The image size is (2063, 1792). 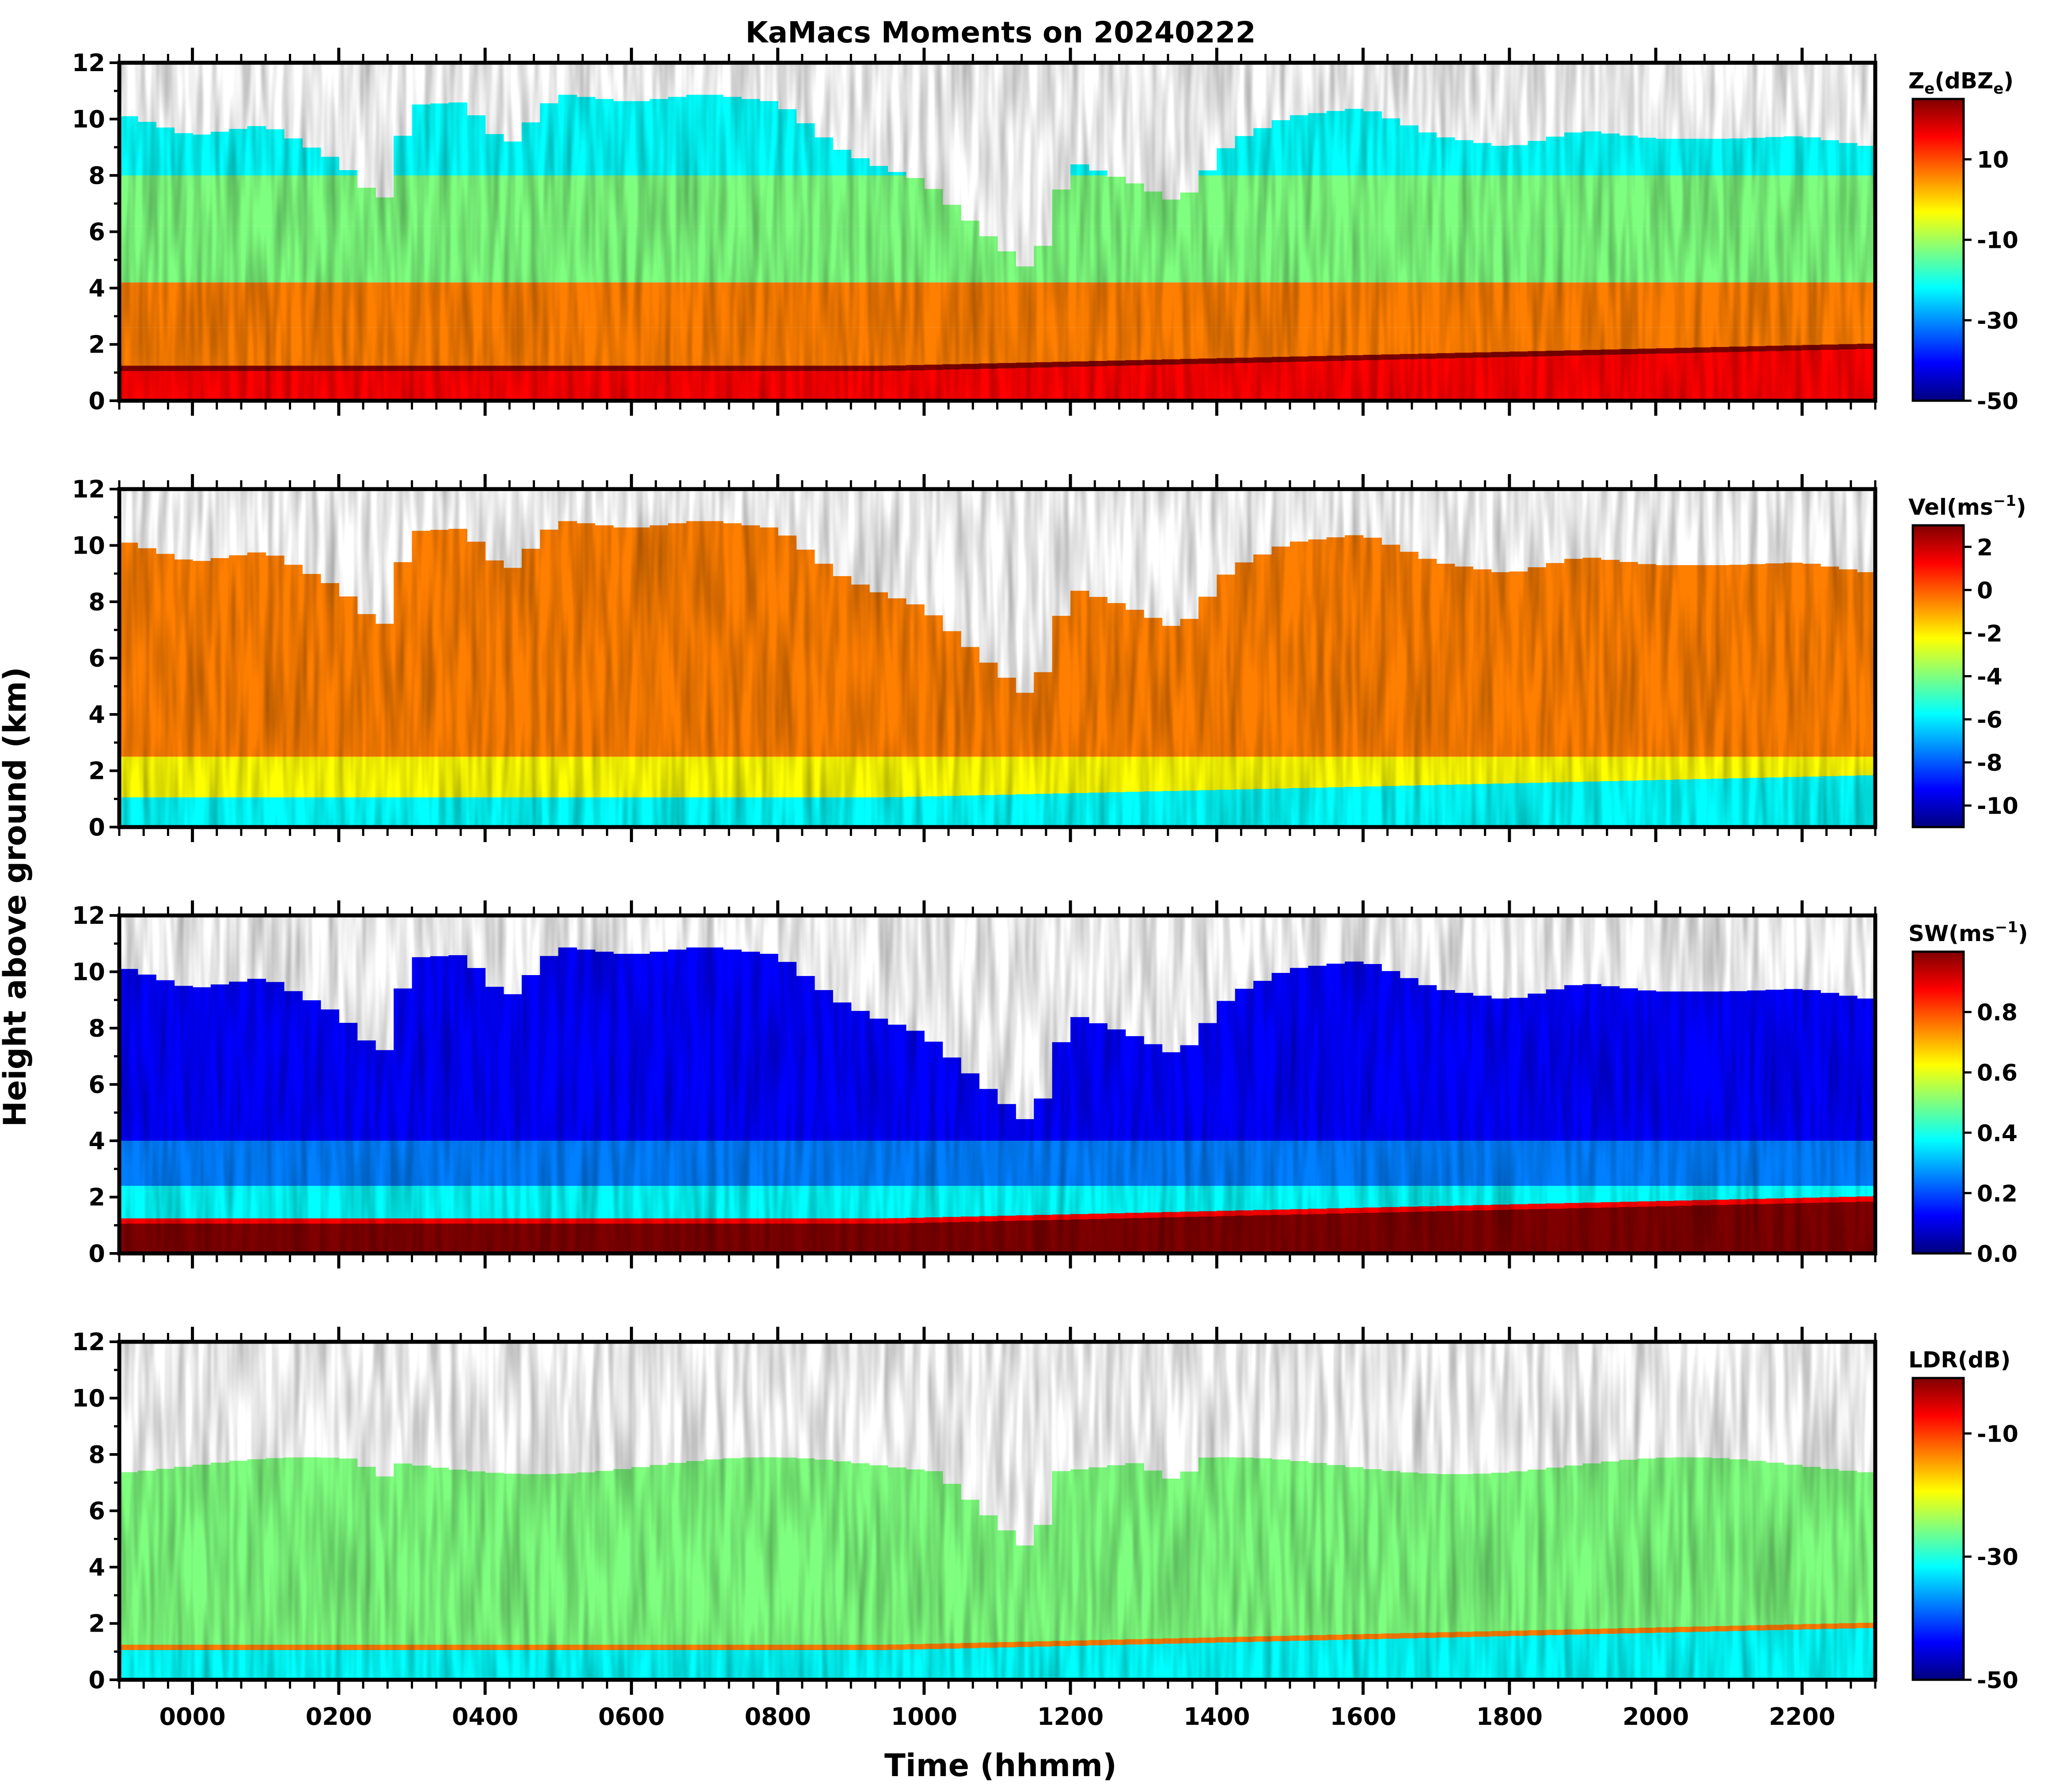 What do you see at coordinates (1967, 506) in the screenshot?
I see `velocity-colorbar-label: Vel(ms−1)` at bounding box center [1967, 506].